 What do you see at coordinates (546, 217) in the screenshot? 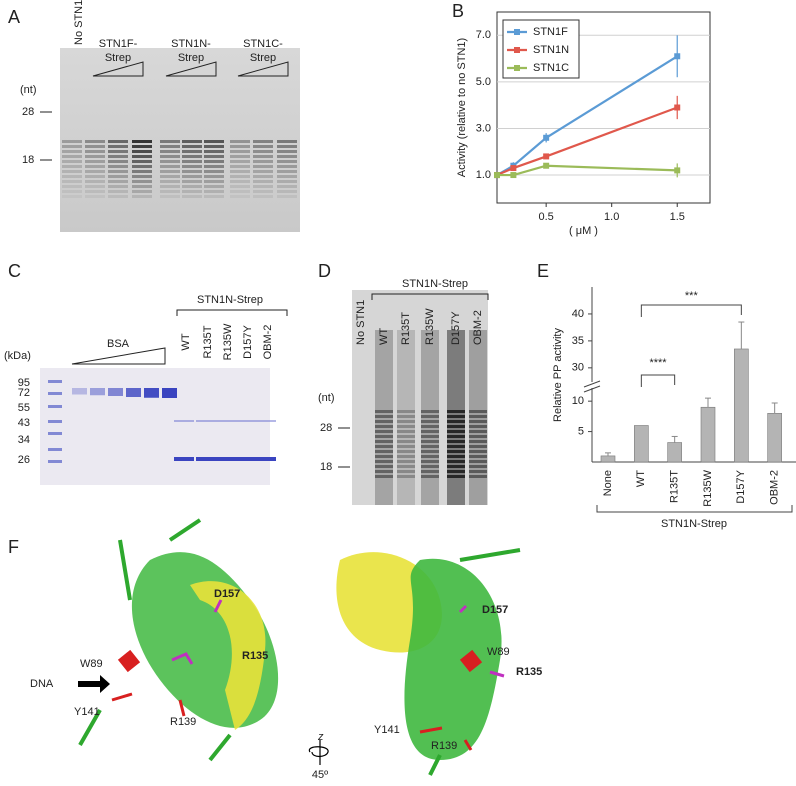
I see `x-tick-label: 0.5` at bounding box center [546, 217].